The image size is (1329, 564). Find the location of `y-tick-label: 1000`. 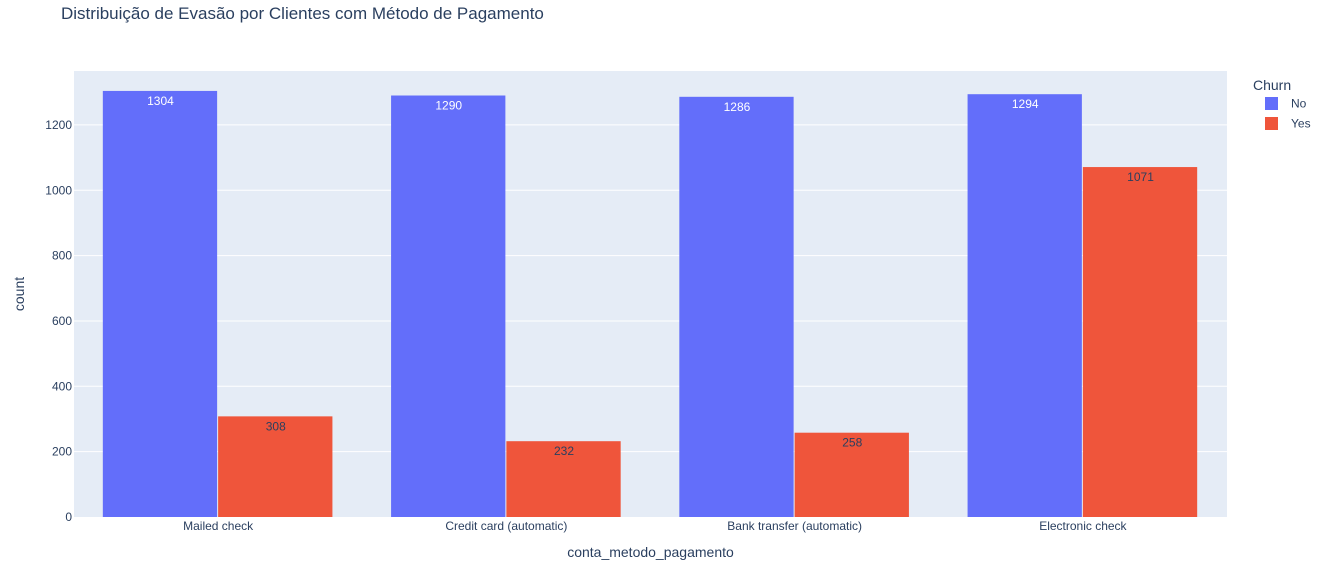

y-tick-label: 1000 is located at coordinates (58, 190).